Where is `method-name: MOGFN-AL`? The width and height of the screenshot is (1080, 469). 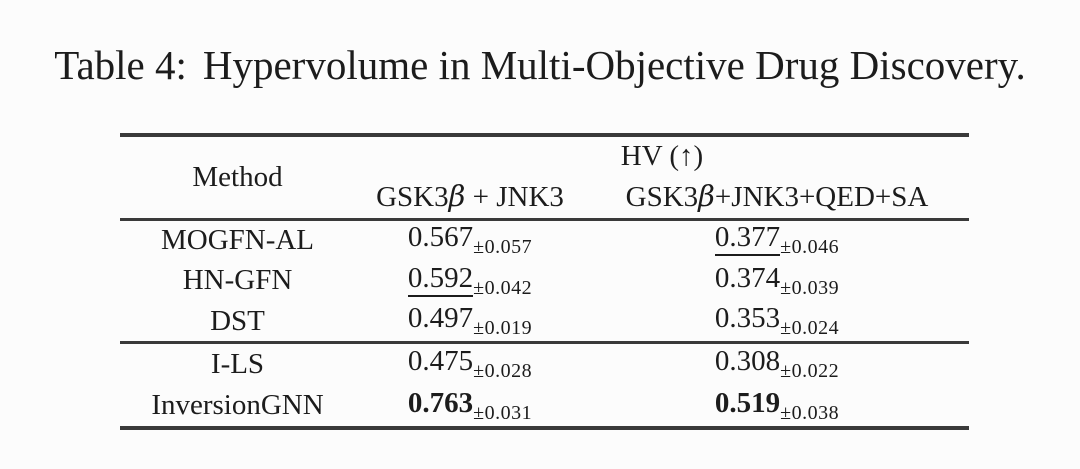
method-name: MOGFN-AL is located at coordinates (237, 240).